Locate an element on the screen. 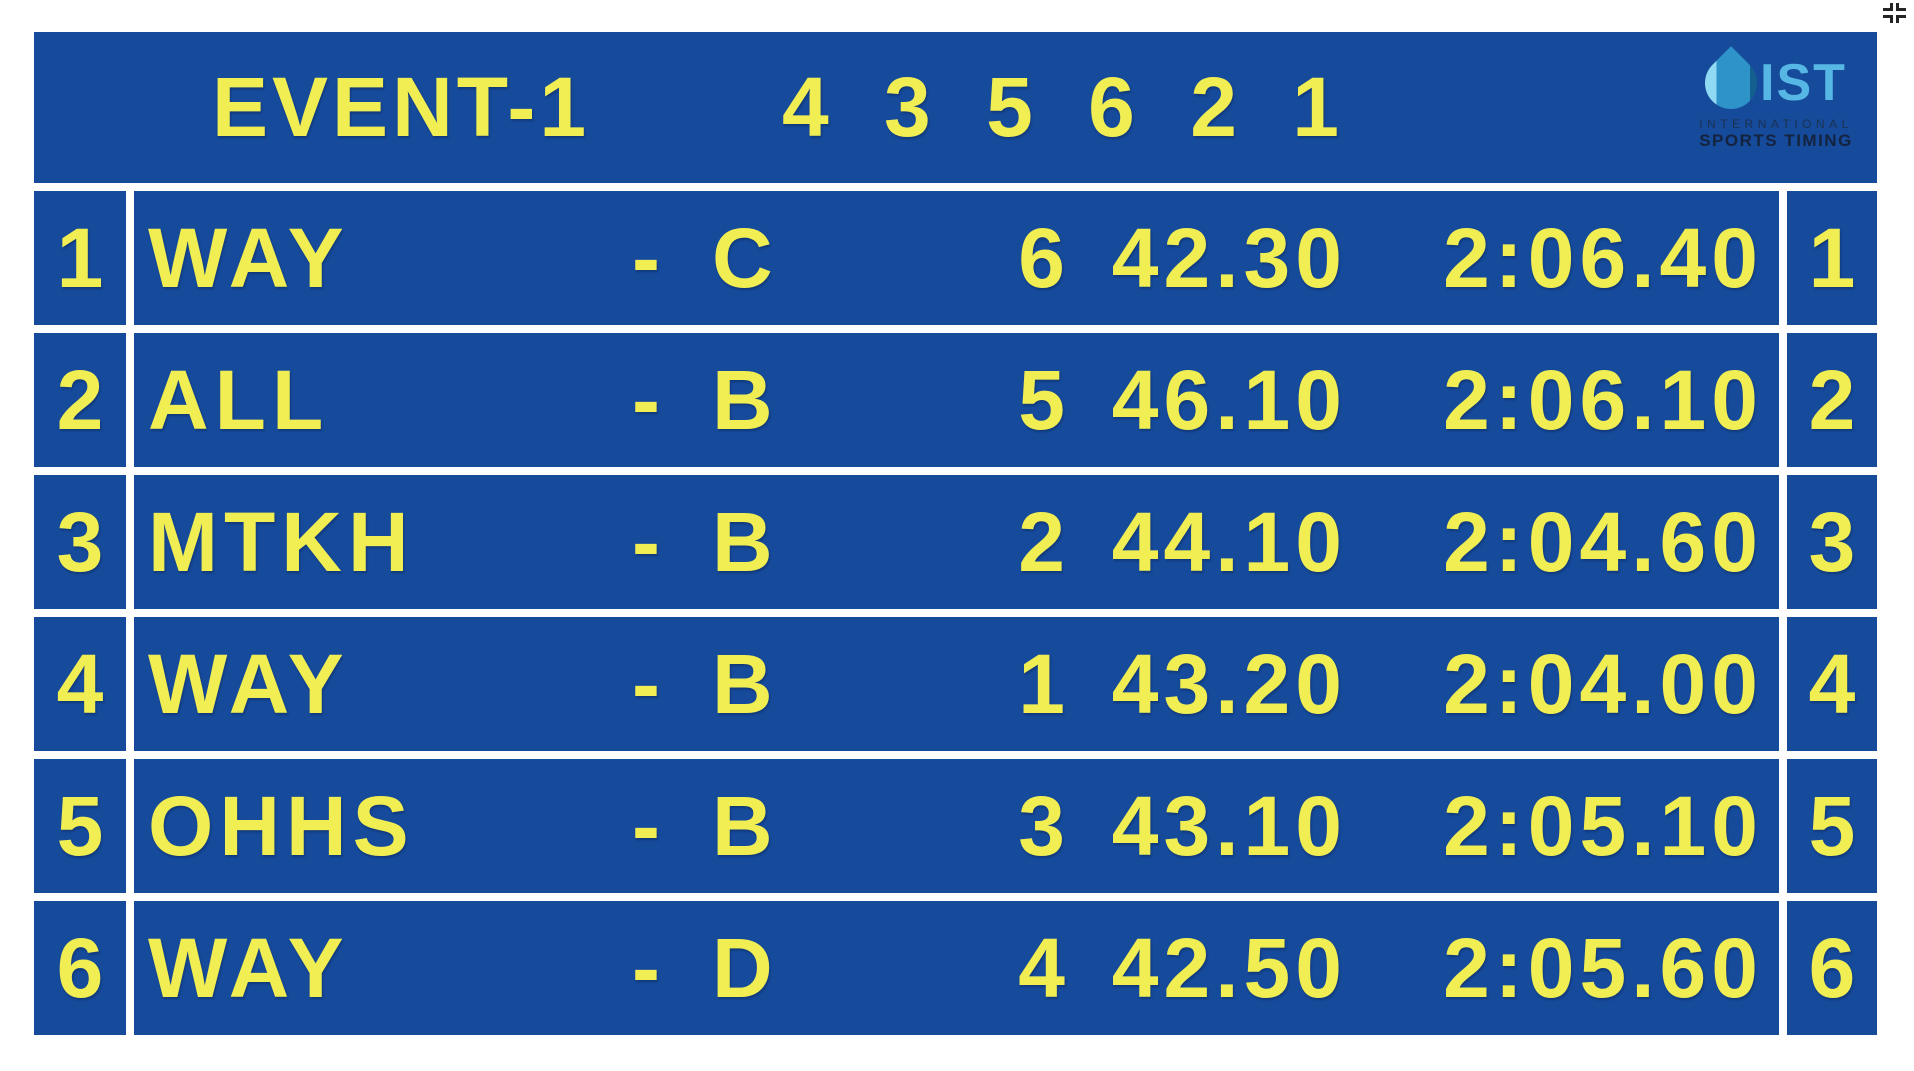  split-time: 42.50 is located at coordinates (1229, 968).